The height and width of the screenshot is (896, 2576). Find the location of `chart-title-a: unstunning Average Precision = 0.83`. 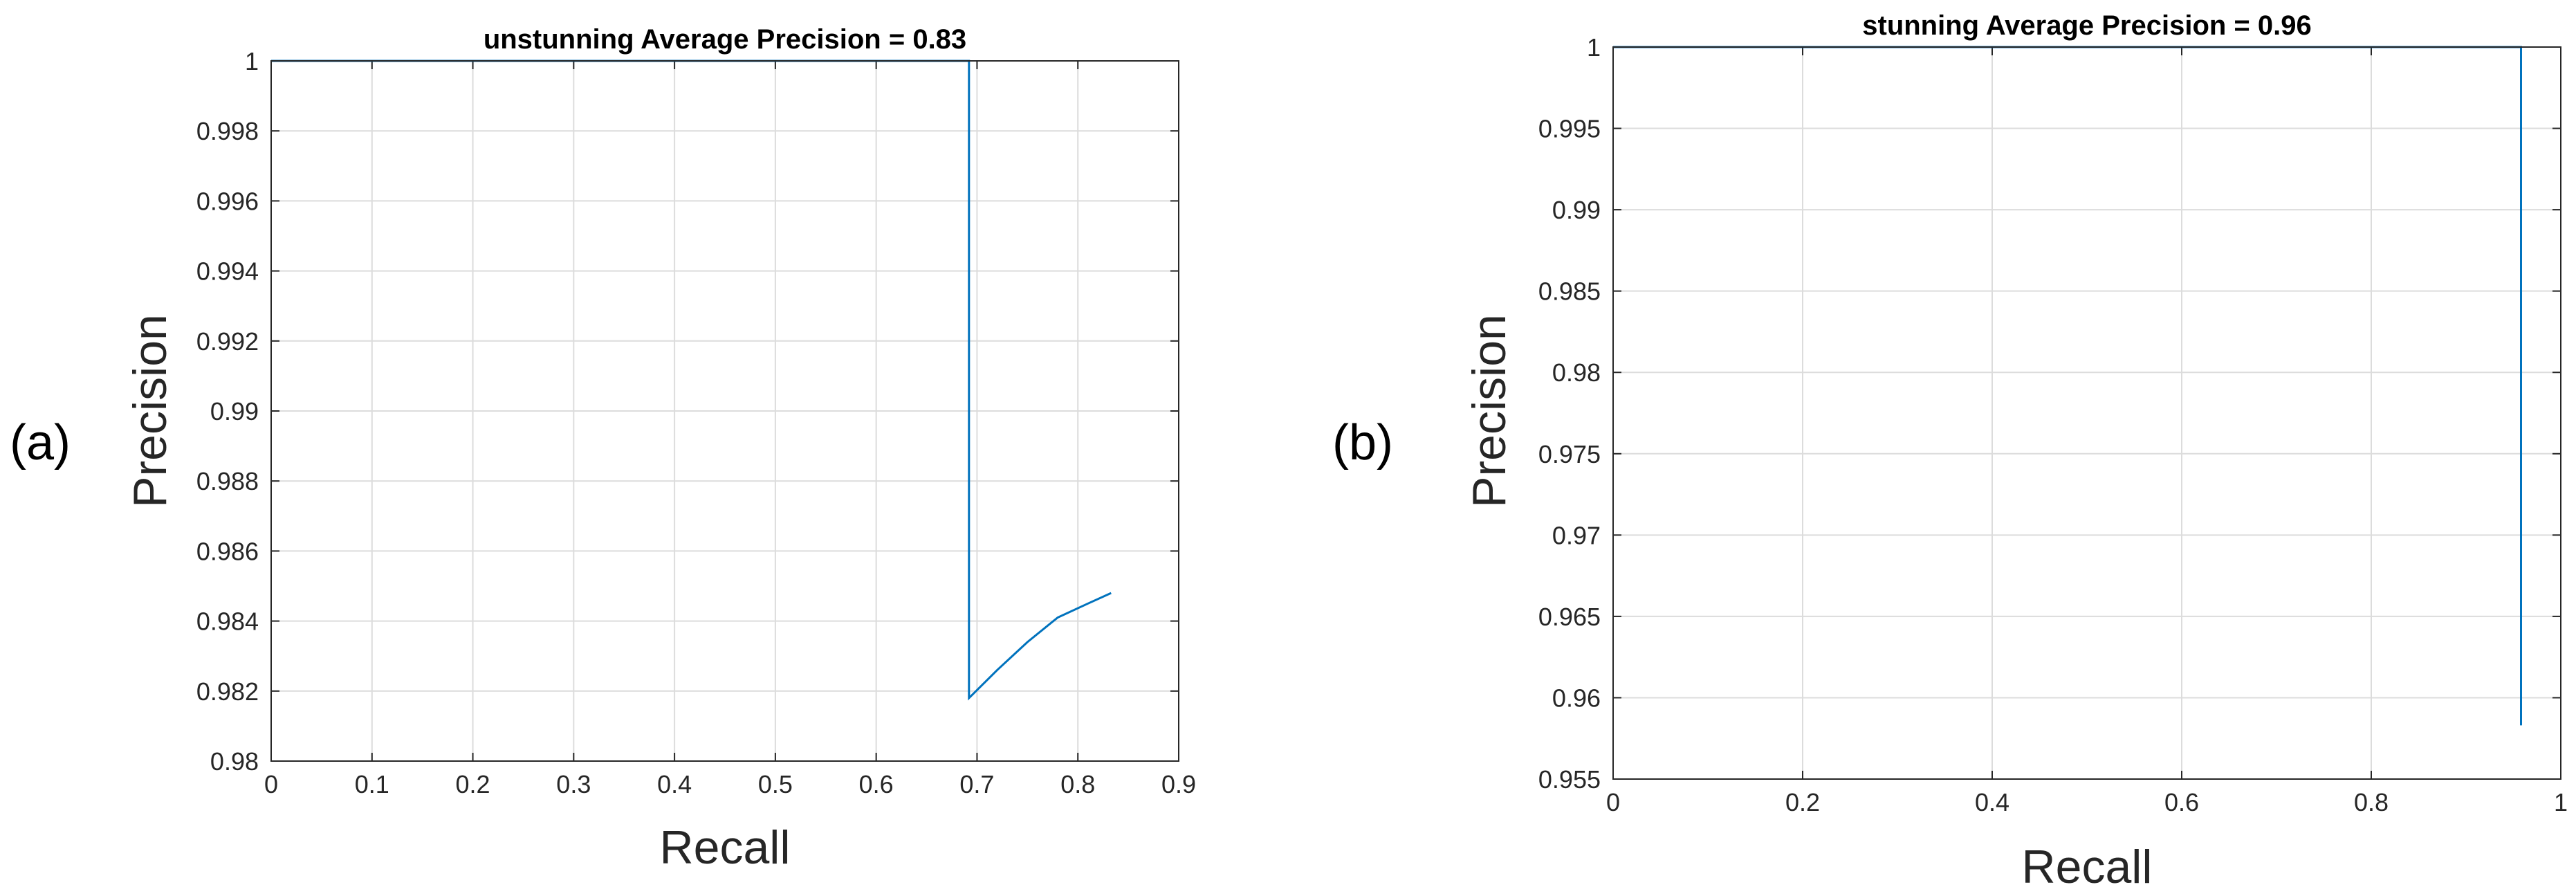

chart-title-a: unstunning Average Precision = 0.83 is located at coordinates (725, 39).